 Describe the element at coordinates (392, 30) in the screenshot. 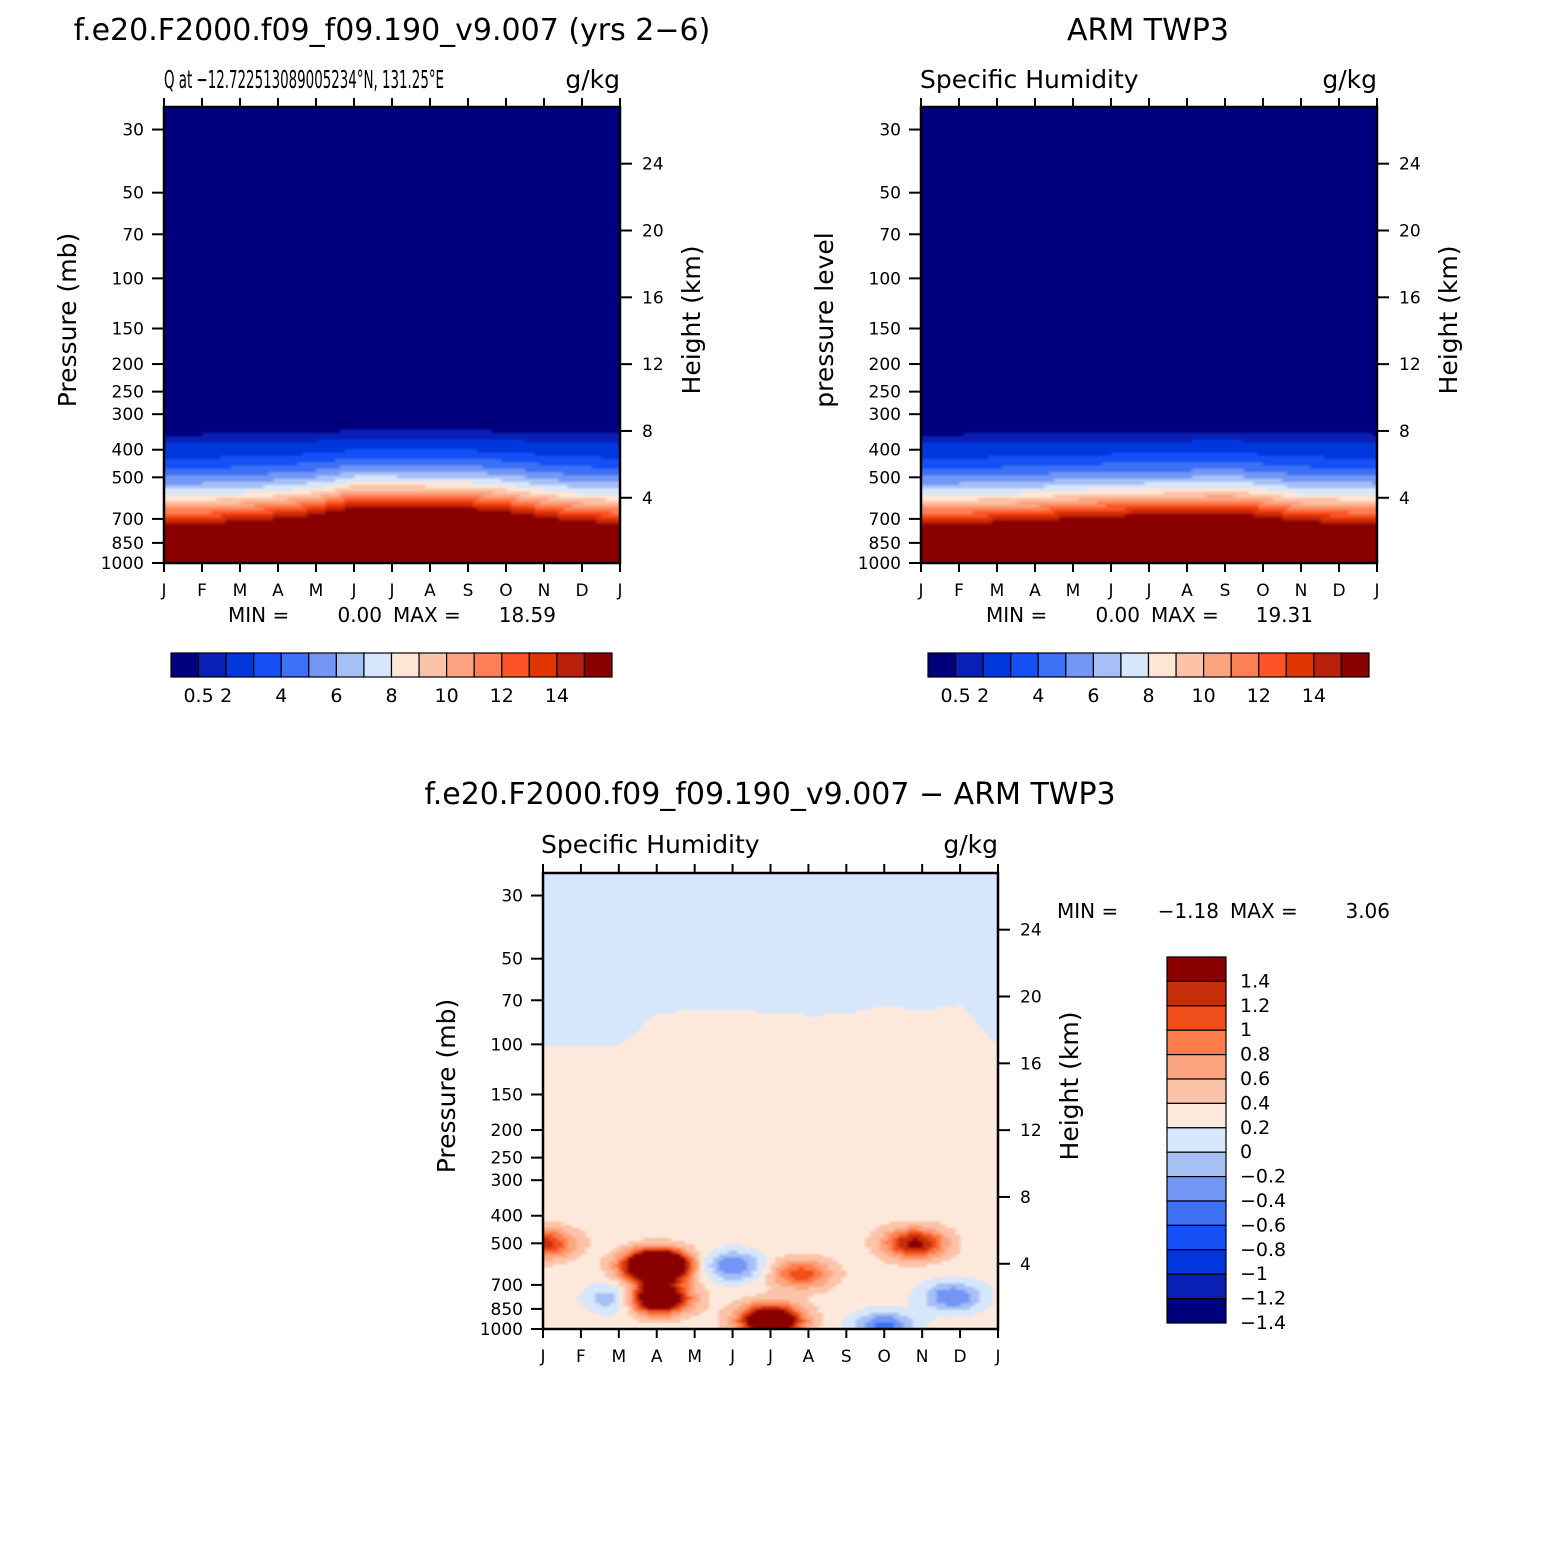

I see `top-left-title: f.e20.F2000.f09_f09.190_v9.007 (yrs 2−6)` at that location.